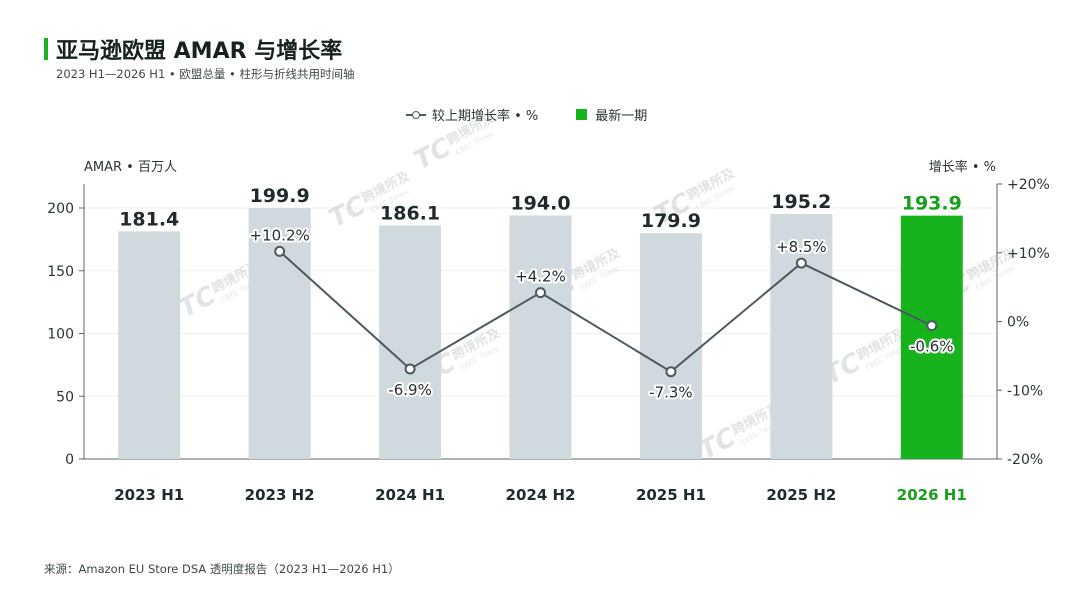 Image resolution: width=1080 pixels, height=608 pixels. Describe the element at coordinates (962, 167) in the screenshot. I see `y-right-axis-title: 增长率 • %` at that location.